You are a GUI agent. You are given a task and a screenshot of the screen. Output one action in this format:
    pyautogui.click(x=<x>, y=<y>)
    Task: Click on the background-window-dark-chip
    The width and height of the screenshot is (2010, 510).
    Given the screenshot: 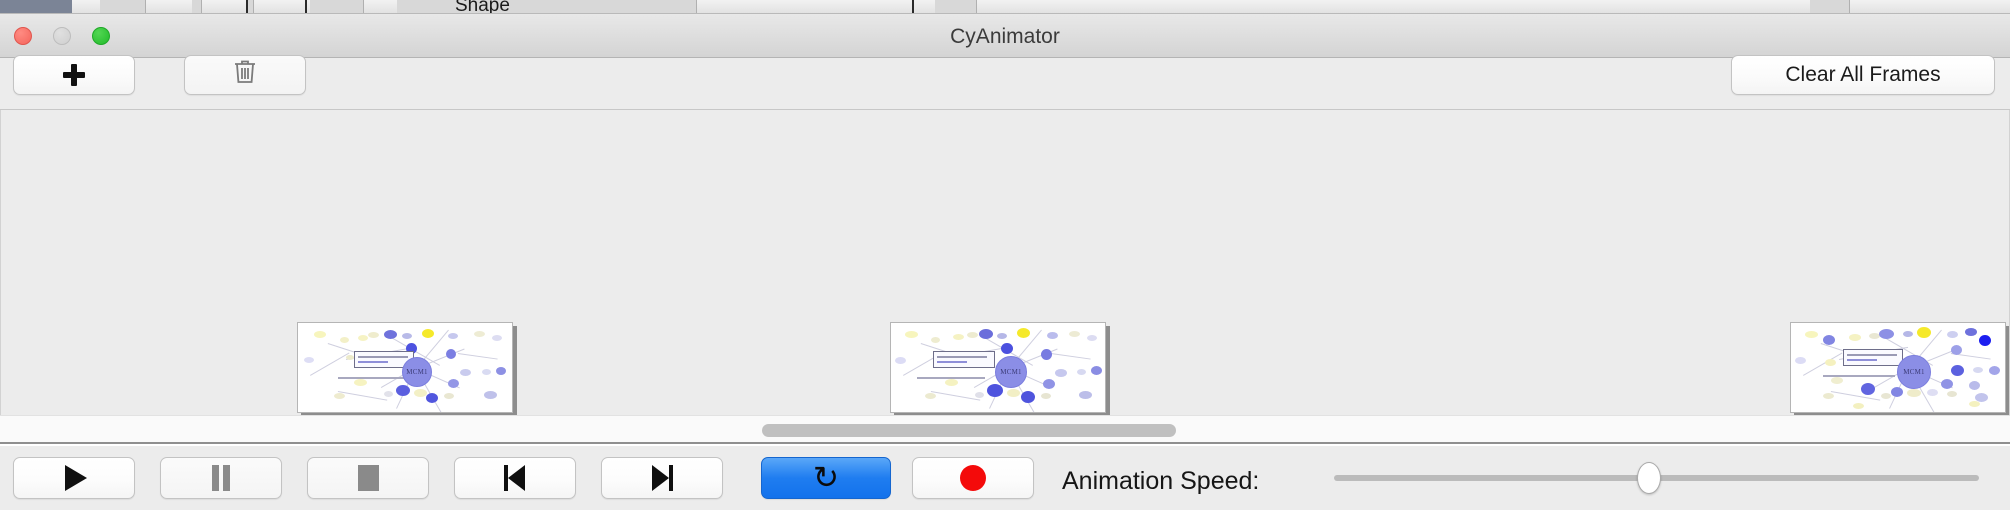 What is the action you would take?
    pyautogui.click(x=36, y=6)
    